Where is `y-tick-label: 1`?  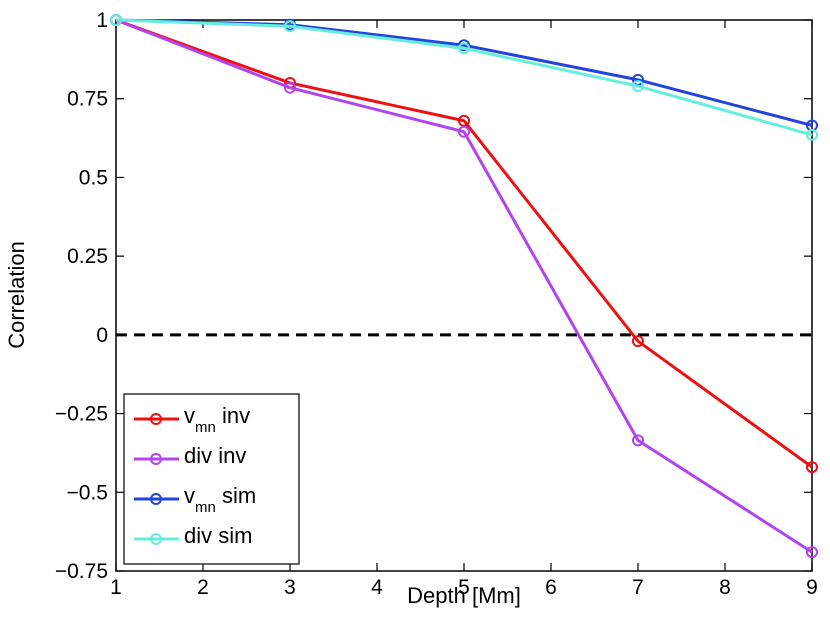 y-tick-label: 1 is located at coordinates (102, 20).